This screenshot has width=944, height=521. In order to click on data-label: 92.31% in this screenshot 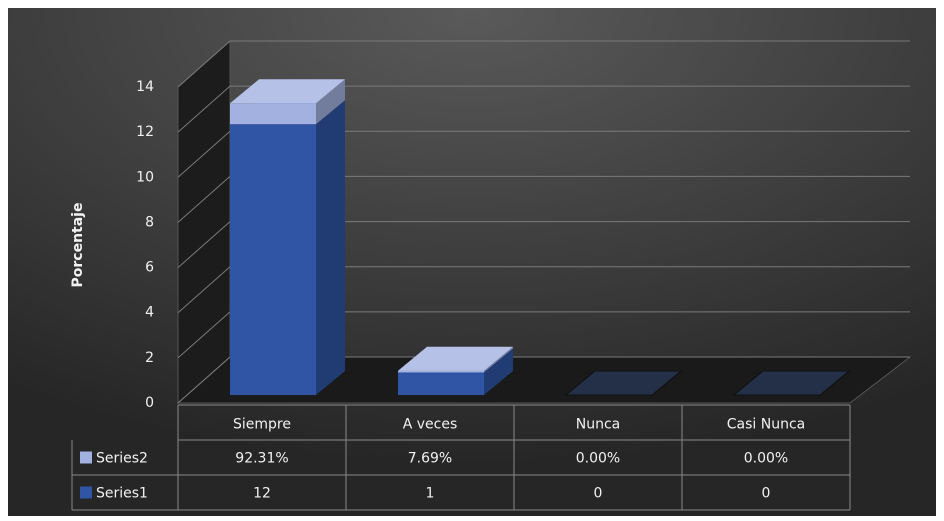, I will do `click(261, 459)`.